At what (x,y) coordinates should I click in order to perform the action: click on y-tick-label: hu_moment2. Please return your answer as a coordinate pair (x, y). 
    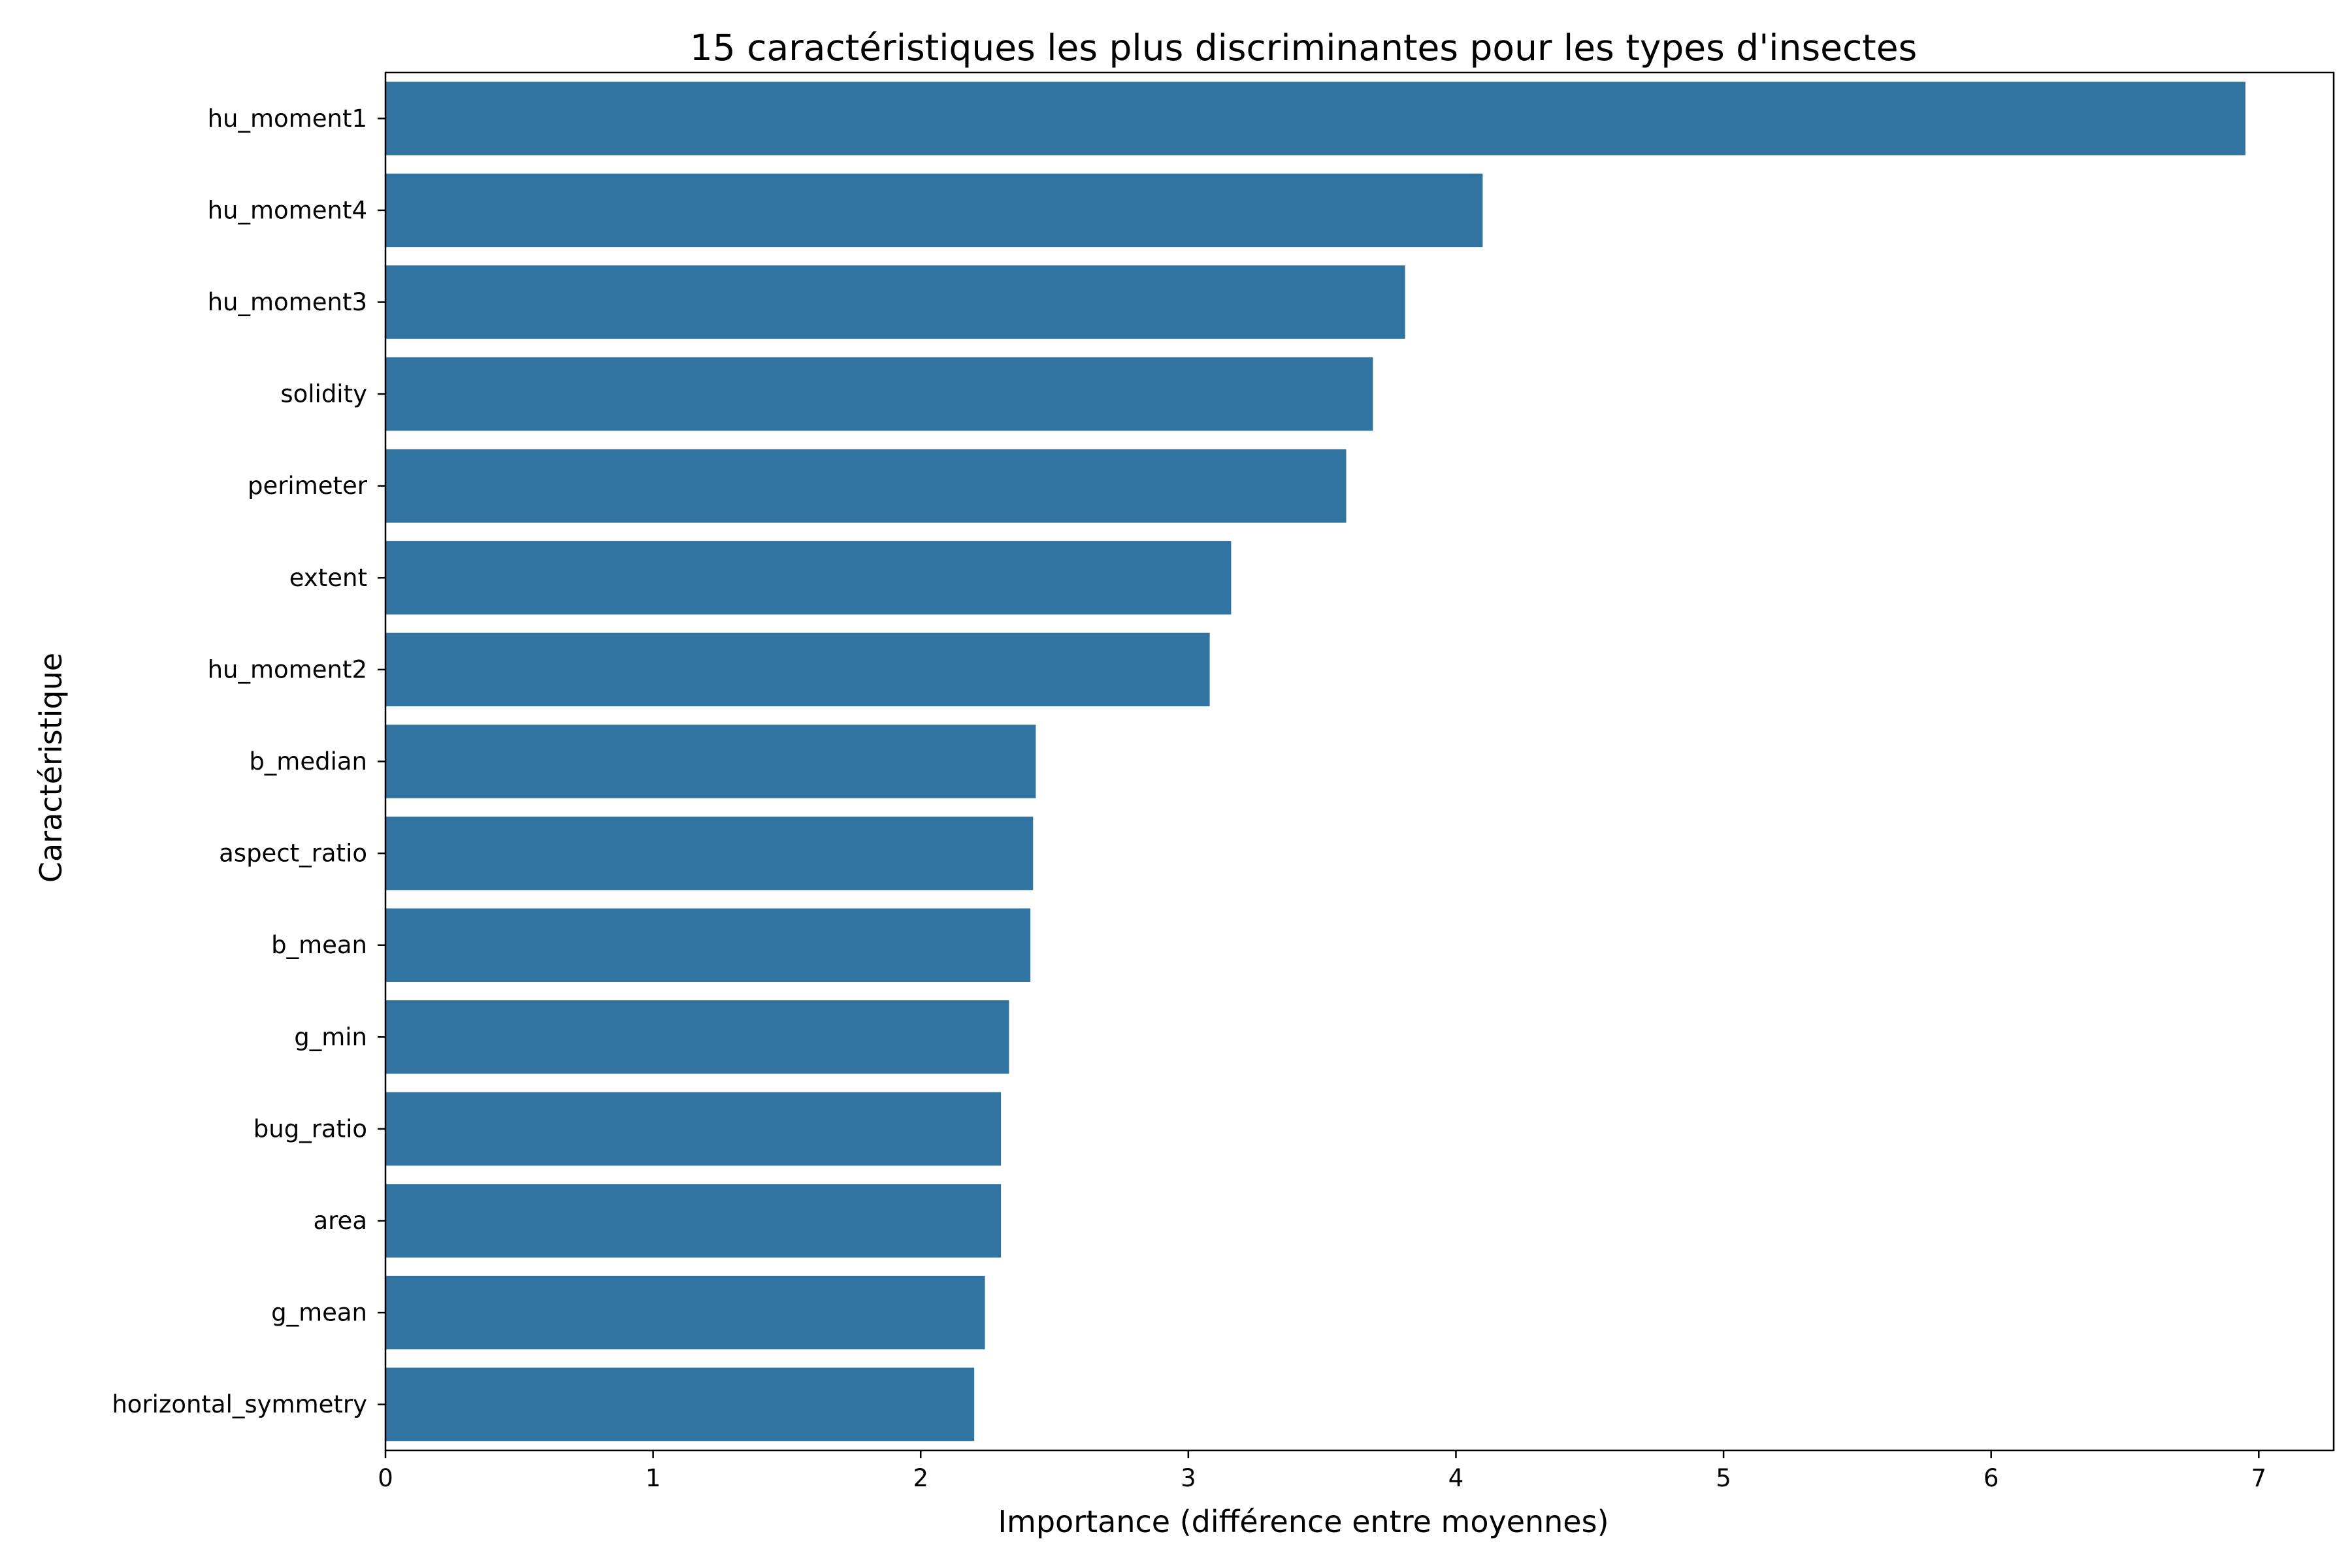
    Looking at the image, I should click on (287, 669).